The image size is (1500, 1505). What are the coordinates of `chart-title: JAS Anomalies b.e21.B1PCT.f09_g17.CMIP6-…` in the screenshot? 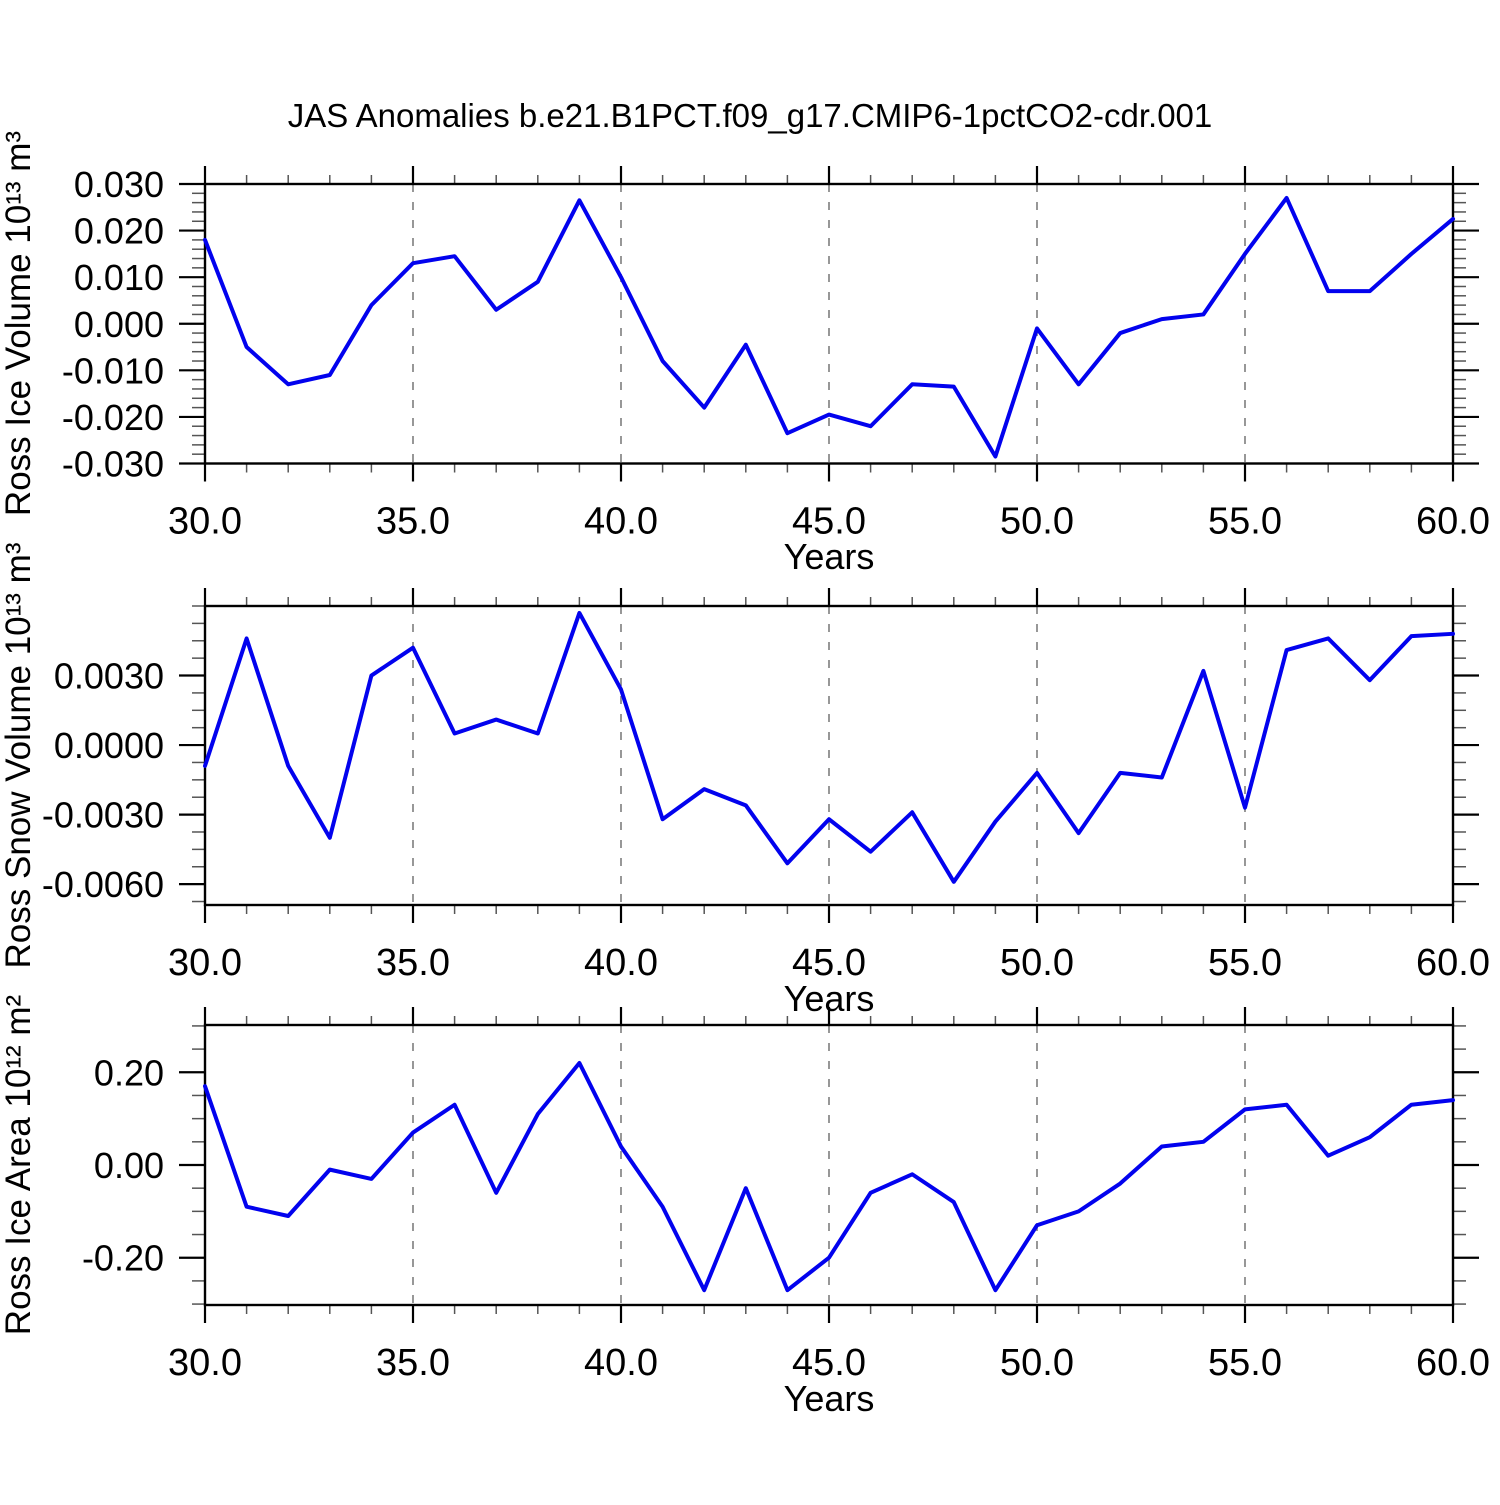 It's located at (750, 115).